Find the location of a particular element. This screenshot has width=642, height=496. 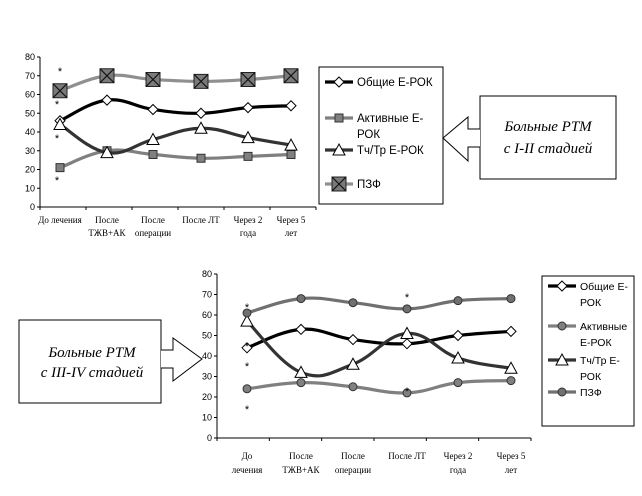

x-tick-label: операции is located at coordinates (153, 233).